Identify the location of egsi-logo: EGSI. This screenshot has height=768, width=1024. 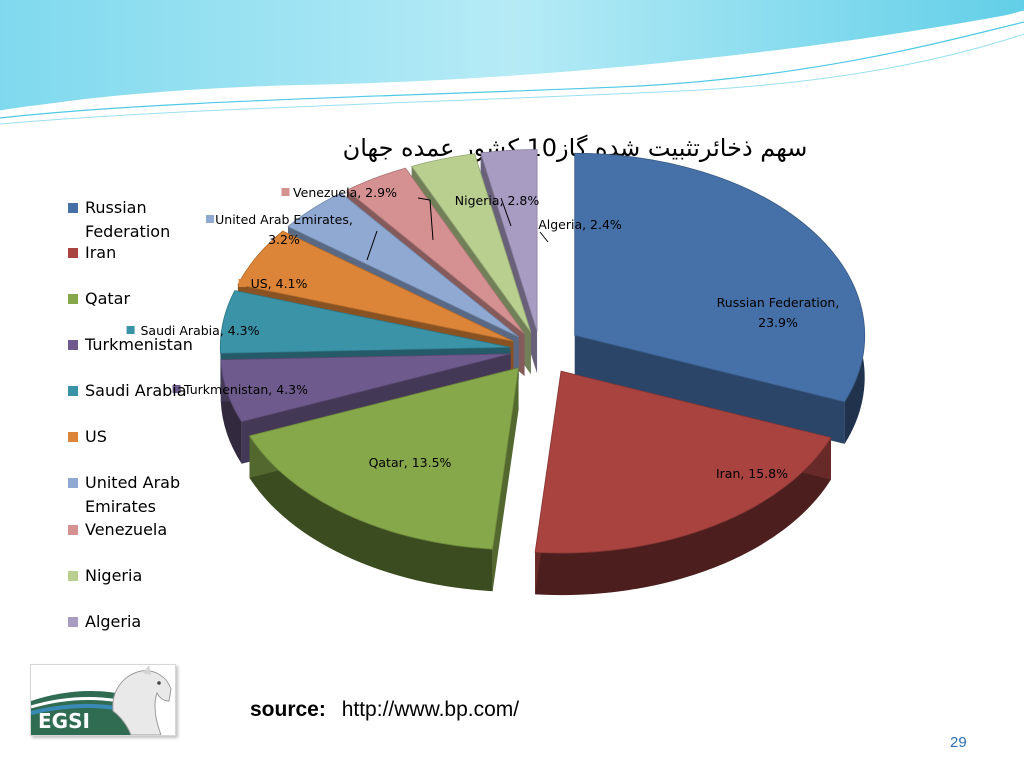
(103, 700).